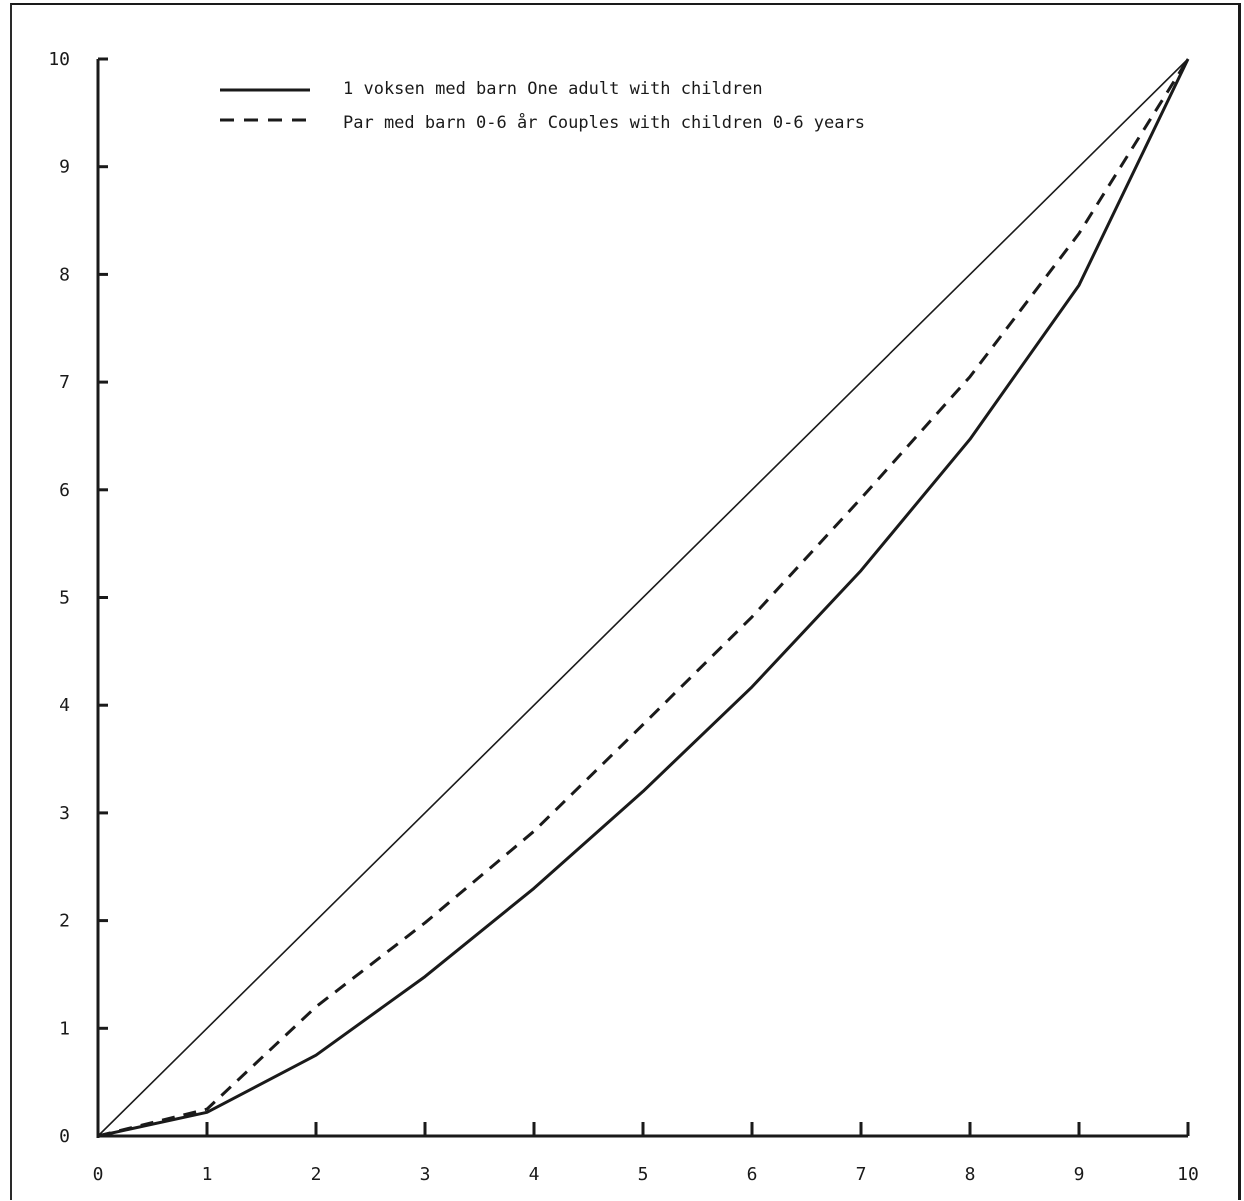 Image resolution: width=1244 pixels, height=1201 pixels. I want to click on y-tick-label: 2, so click(64, 921).